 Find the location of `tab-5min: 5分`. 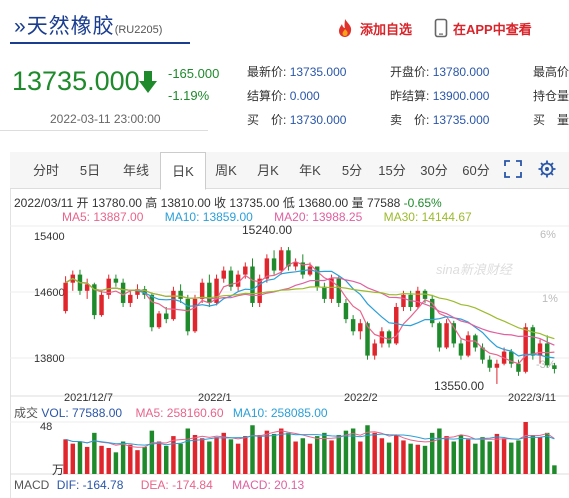

tab-5min: 5分 is located at coordinates (352, 170).